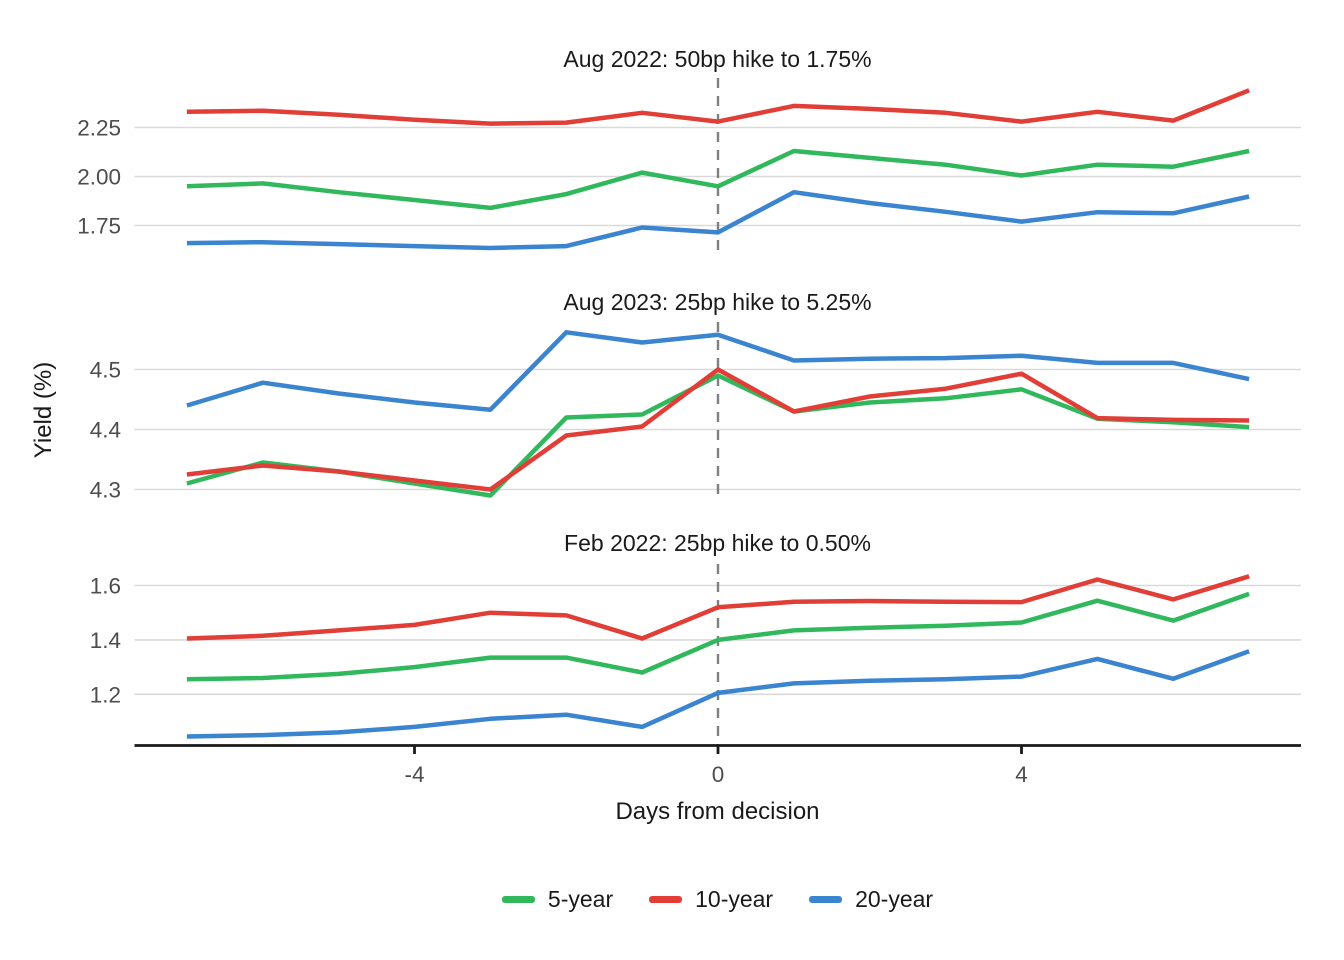 This screenshot has width=1344, height=960. What do you see at coordinates (826, 899) in the screenshot?
I see `legend-key-20-year-icon` at bounding box center [826, 899].